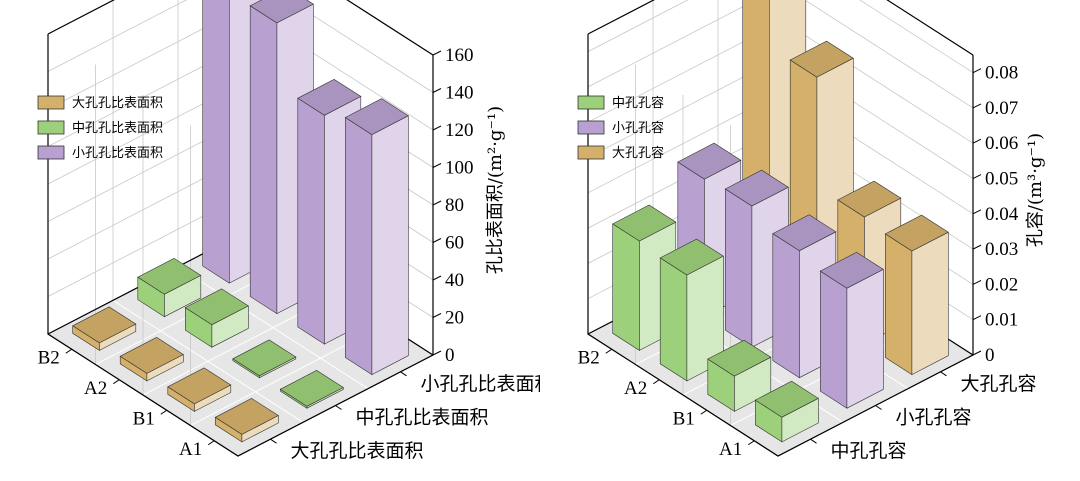 The image size is (1080, 481). Describe the element at coordinates (454, 205) in the screenshot. I see `z-tick-label: 80` at that location.